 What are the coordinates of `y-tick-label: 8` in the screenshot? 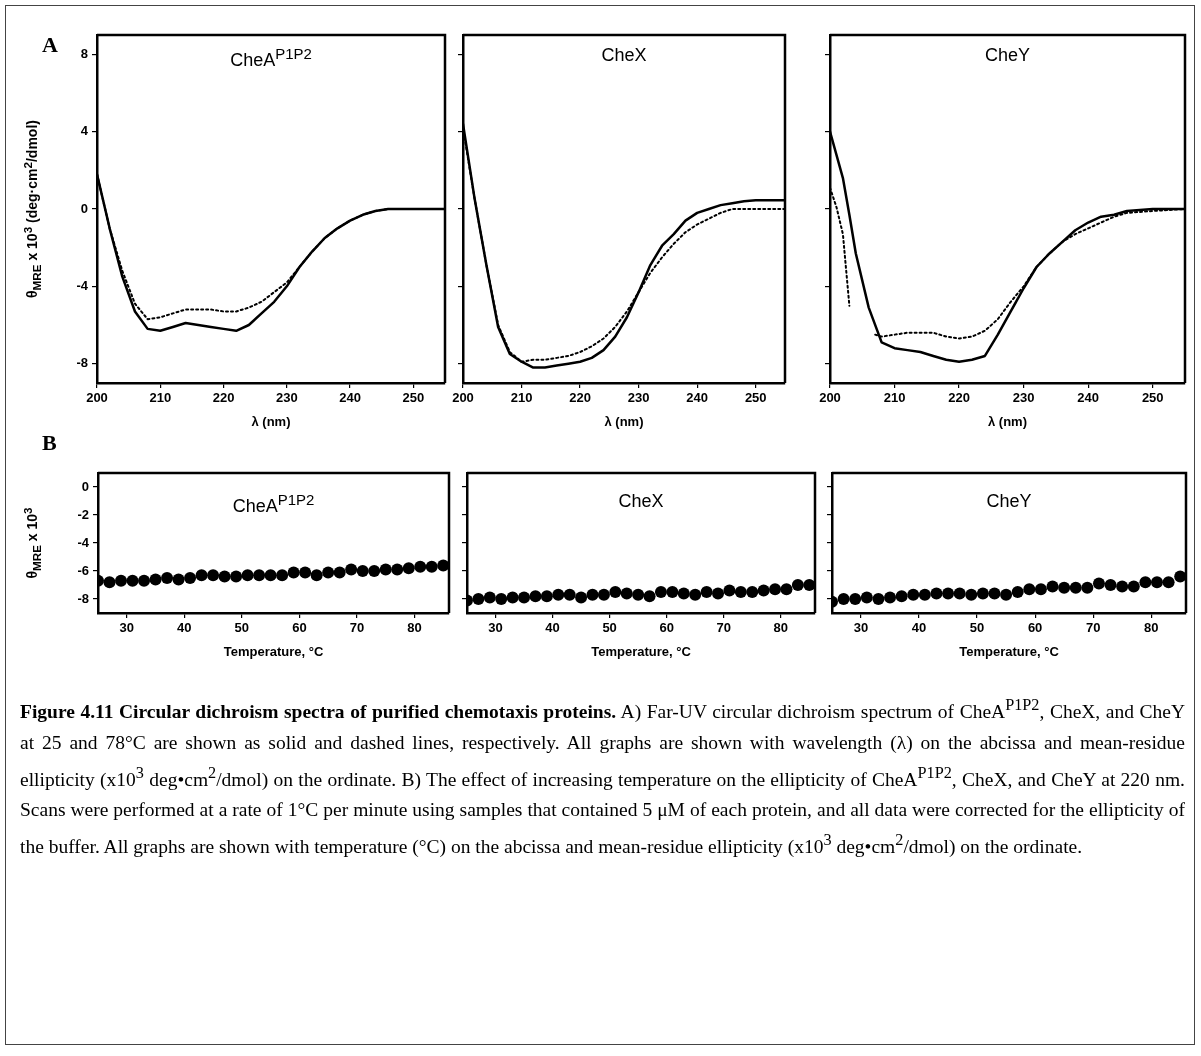 It's located at (84, 53).